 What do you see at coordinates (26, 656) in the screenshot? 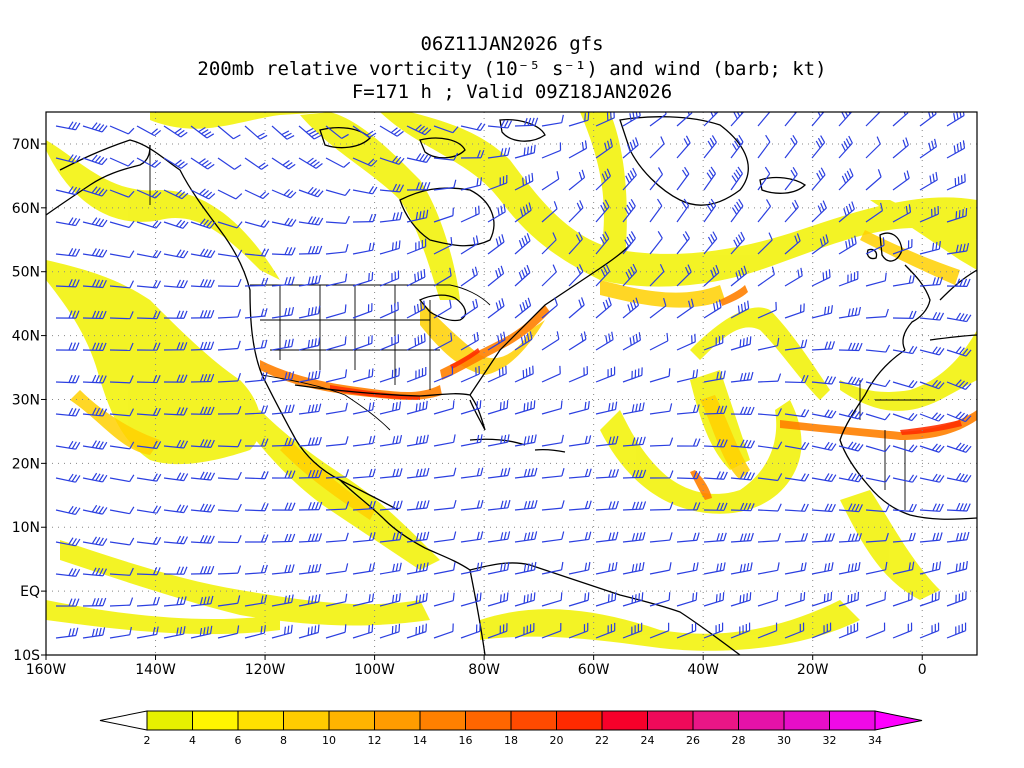
I see `lat-tick-label: 10S` at bounding box center [26, 656].